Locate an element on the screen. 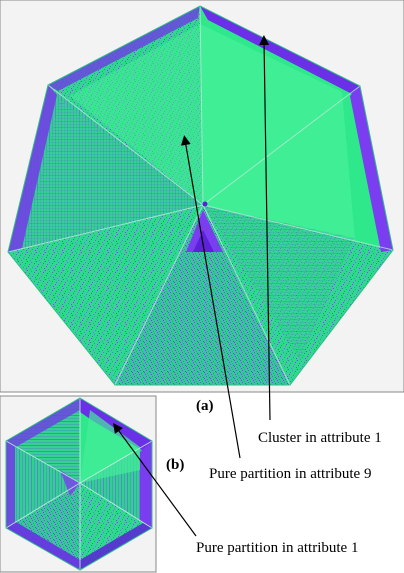  purple-wedge-center is located at coordinates (204, 231).